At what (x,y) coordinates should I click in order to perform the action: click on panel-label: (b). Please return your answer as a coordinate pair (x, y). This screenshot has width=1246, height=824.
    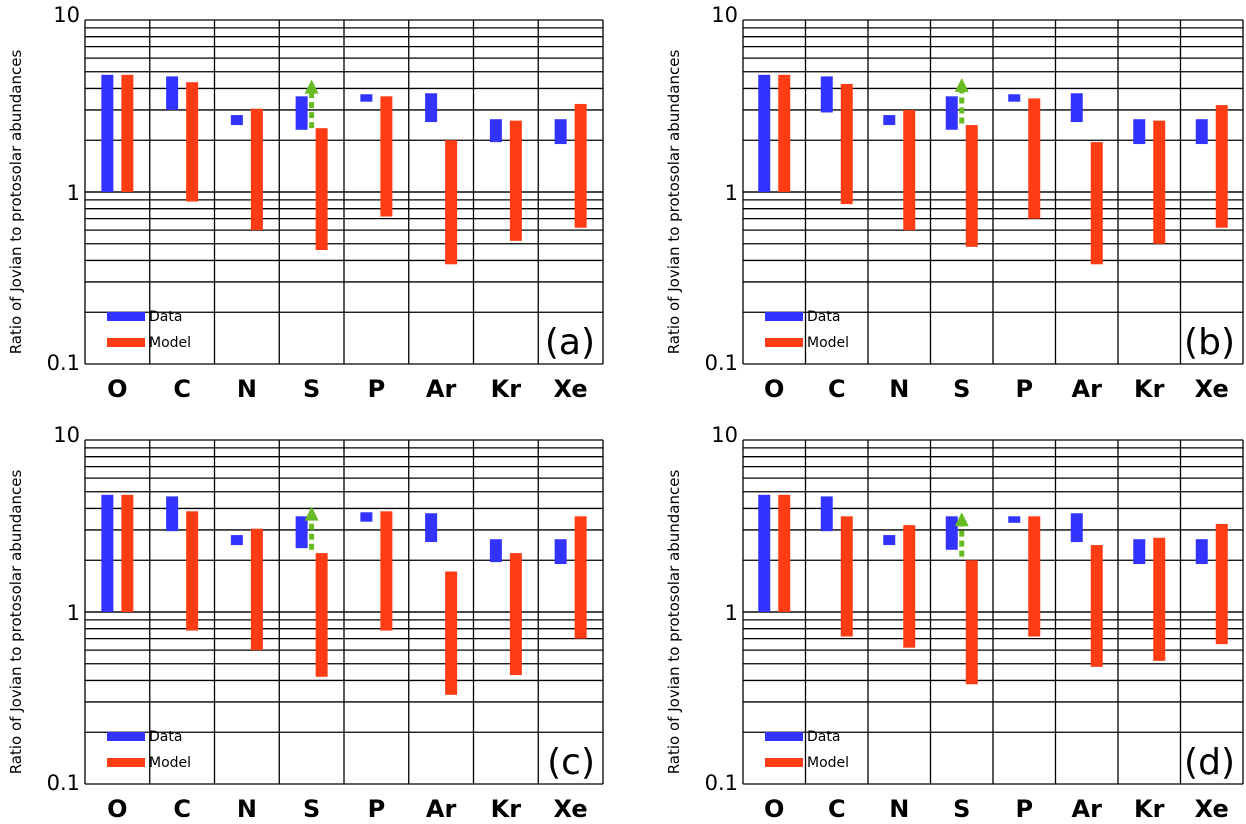
    Looking at the image, I should click on (1209, 342).